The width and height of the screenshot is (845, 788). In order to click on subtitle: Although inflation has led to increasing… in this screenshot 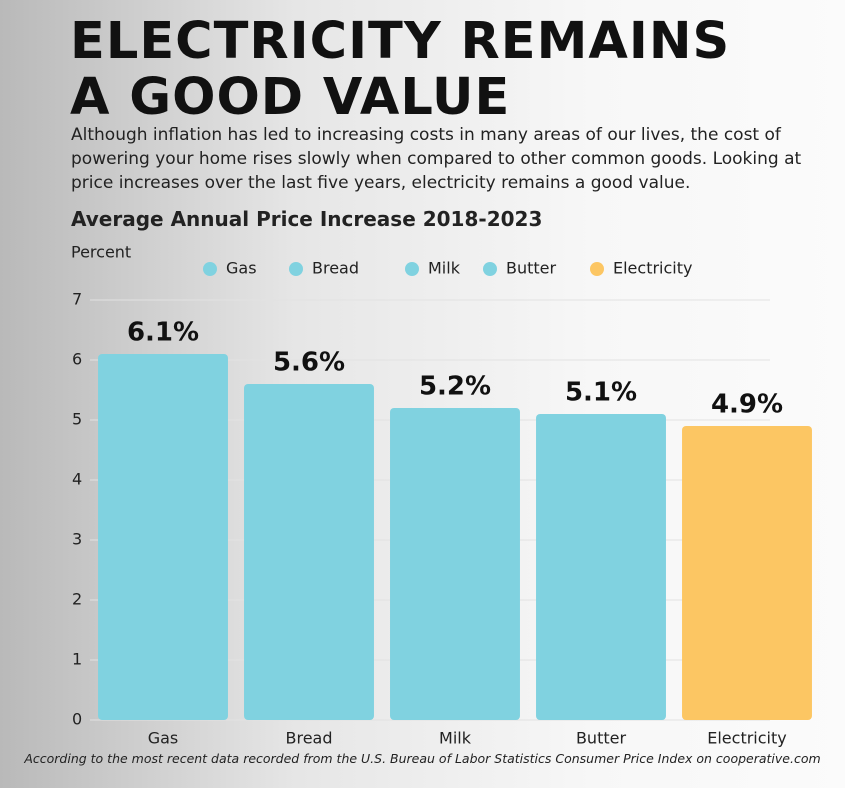, I will do `click(436, 159)`.